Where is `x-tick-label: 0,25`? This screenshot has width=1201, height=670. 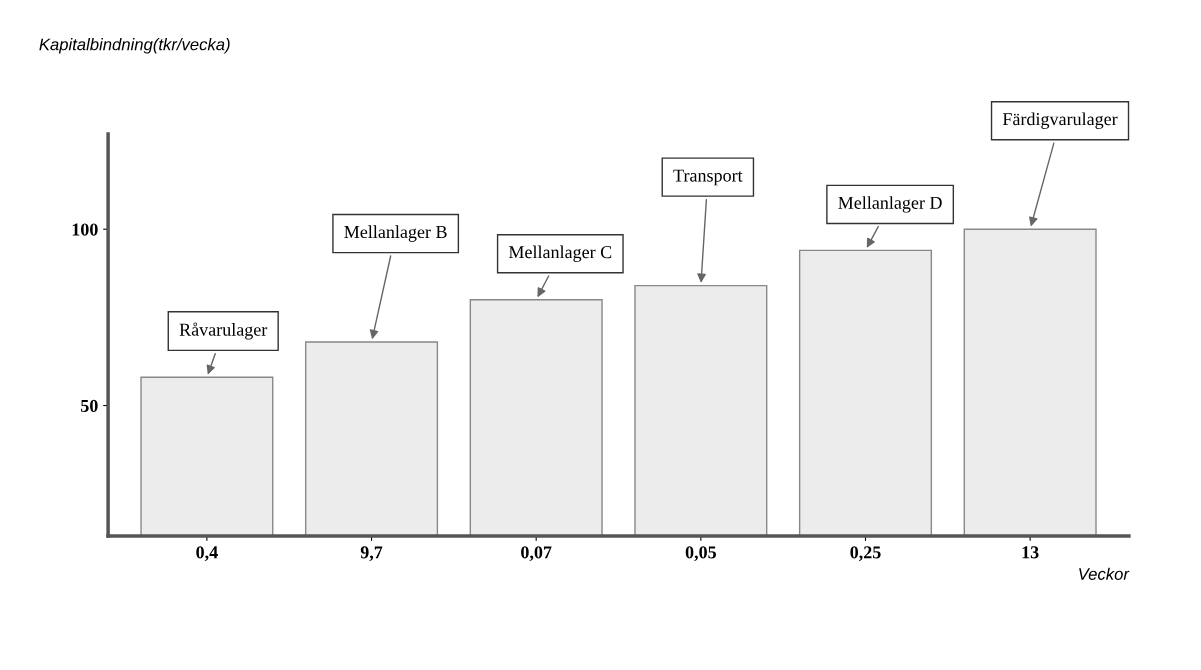 x-tick-label: 0,25 is located at coordinates (865, 554).